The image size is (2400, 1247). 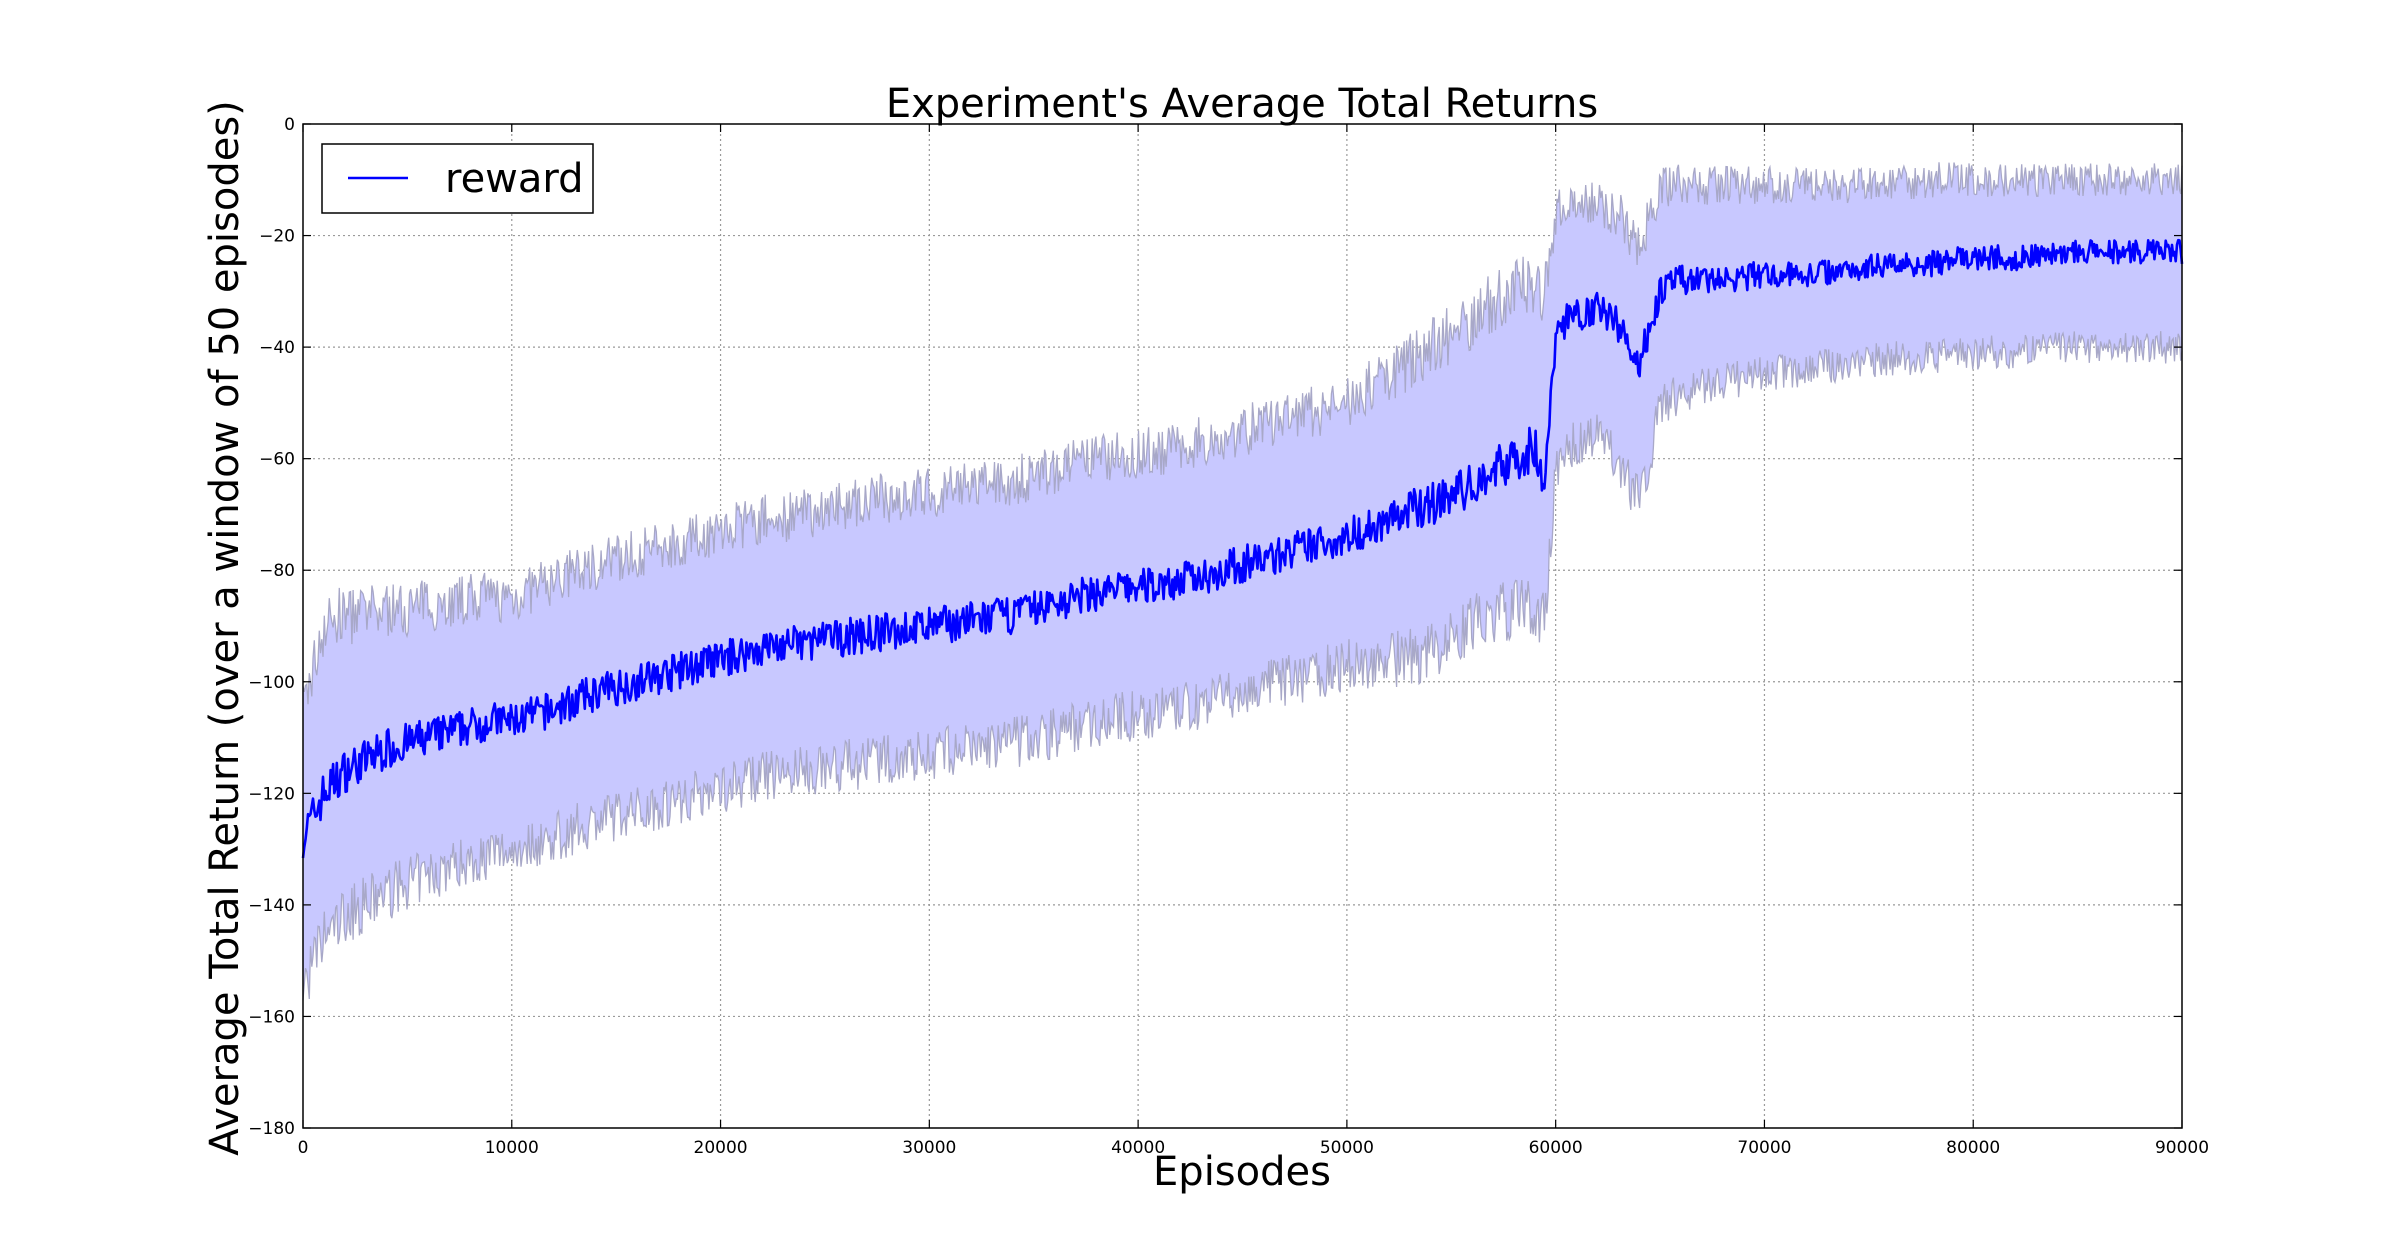 What do you see at coordinates (2182, 1148) in the screenshot?
I see `x-tick-label: 90000` at bounding box center [2182, 1148].